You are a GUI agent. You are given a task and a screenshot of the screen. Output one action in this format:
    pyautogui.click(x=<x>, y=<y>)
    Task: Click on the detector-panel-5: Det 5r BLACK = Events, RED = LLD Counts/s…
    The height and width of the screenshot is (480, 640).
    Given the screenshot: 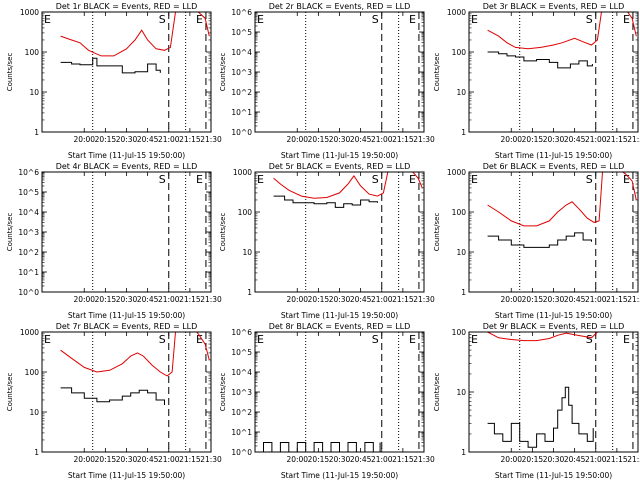 What is the action you would take?
    pyautogui.click(x=327, y=241)
    